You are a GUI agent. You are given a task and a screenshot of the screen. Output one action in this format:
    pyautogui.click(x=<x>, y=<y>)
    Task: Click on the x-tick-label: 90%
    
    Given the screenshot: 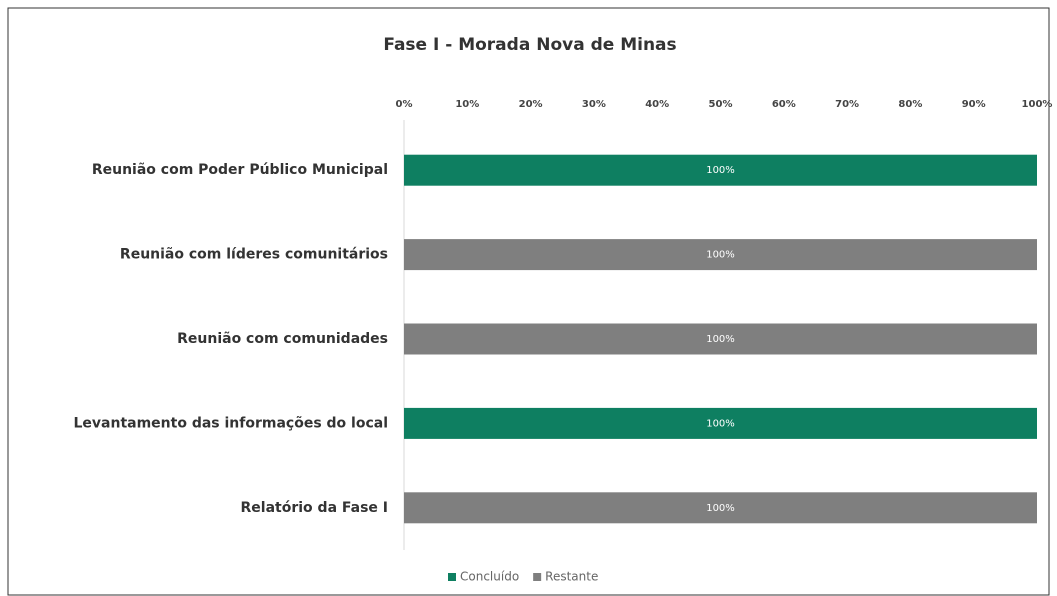 What is the action you would take?
    pyautogui.click(x=974, y=104)
    